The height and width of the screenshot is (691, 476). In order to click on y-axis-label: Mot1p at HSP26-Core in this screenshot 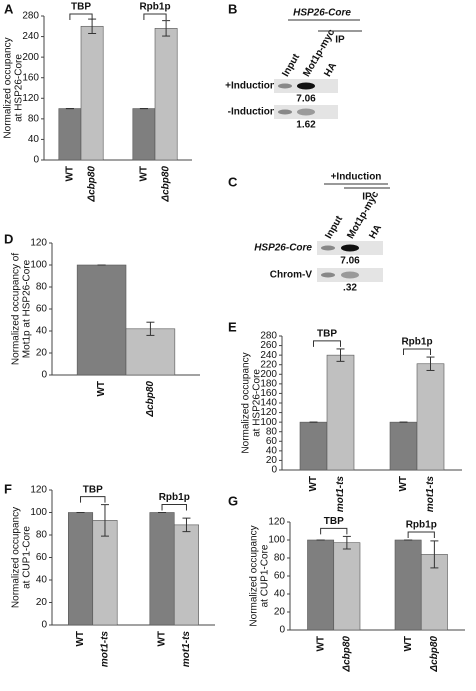, I will do `click(27, 308)`.